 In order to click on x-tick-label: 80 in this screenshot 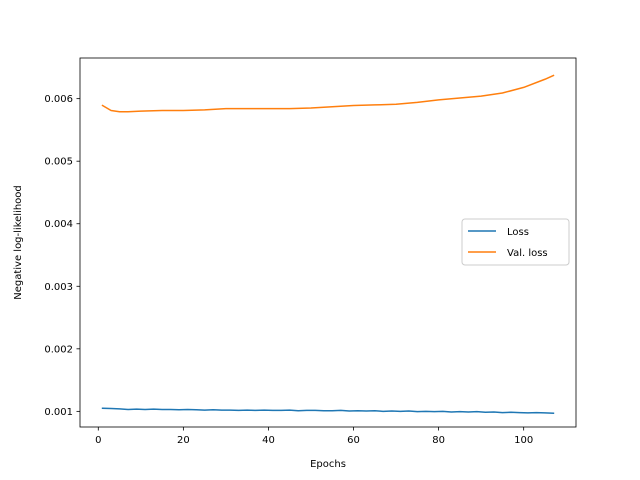, I will do `click(438, 440)`.